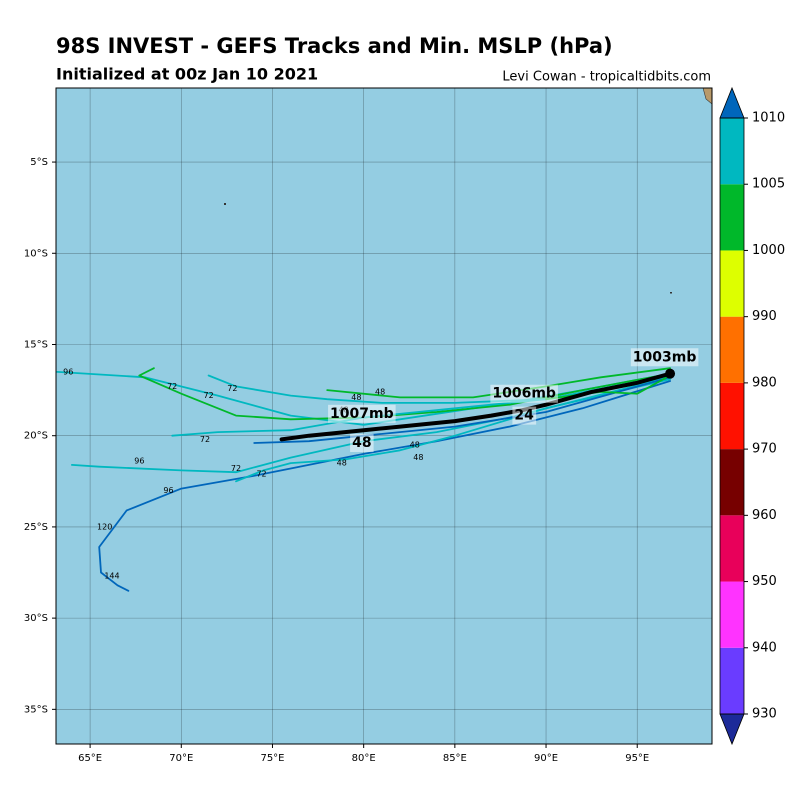 This screenshot has height=804, width=800. Describe the element at coordinates (768, 250) in the screenshot. I see `colorbar-tick-label: 1000` at that location.